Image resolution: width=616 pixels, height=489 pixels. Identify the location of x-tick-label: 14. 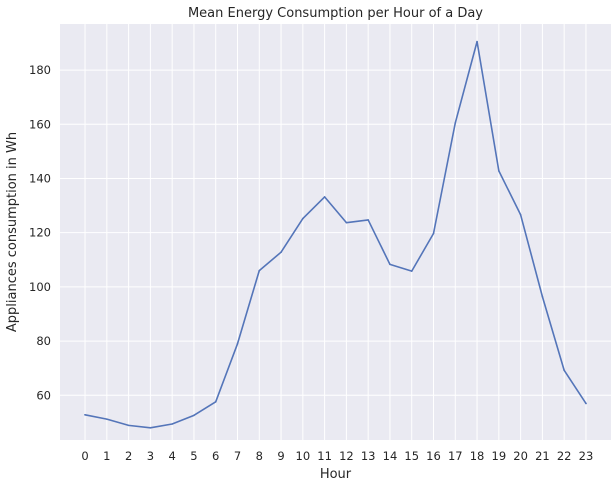
(390, 456).